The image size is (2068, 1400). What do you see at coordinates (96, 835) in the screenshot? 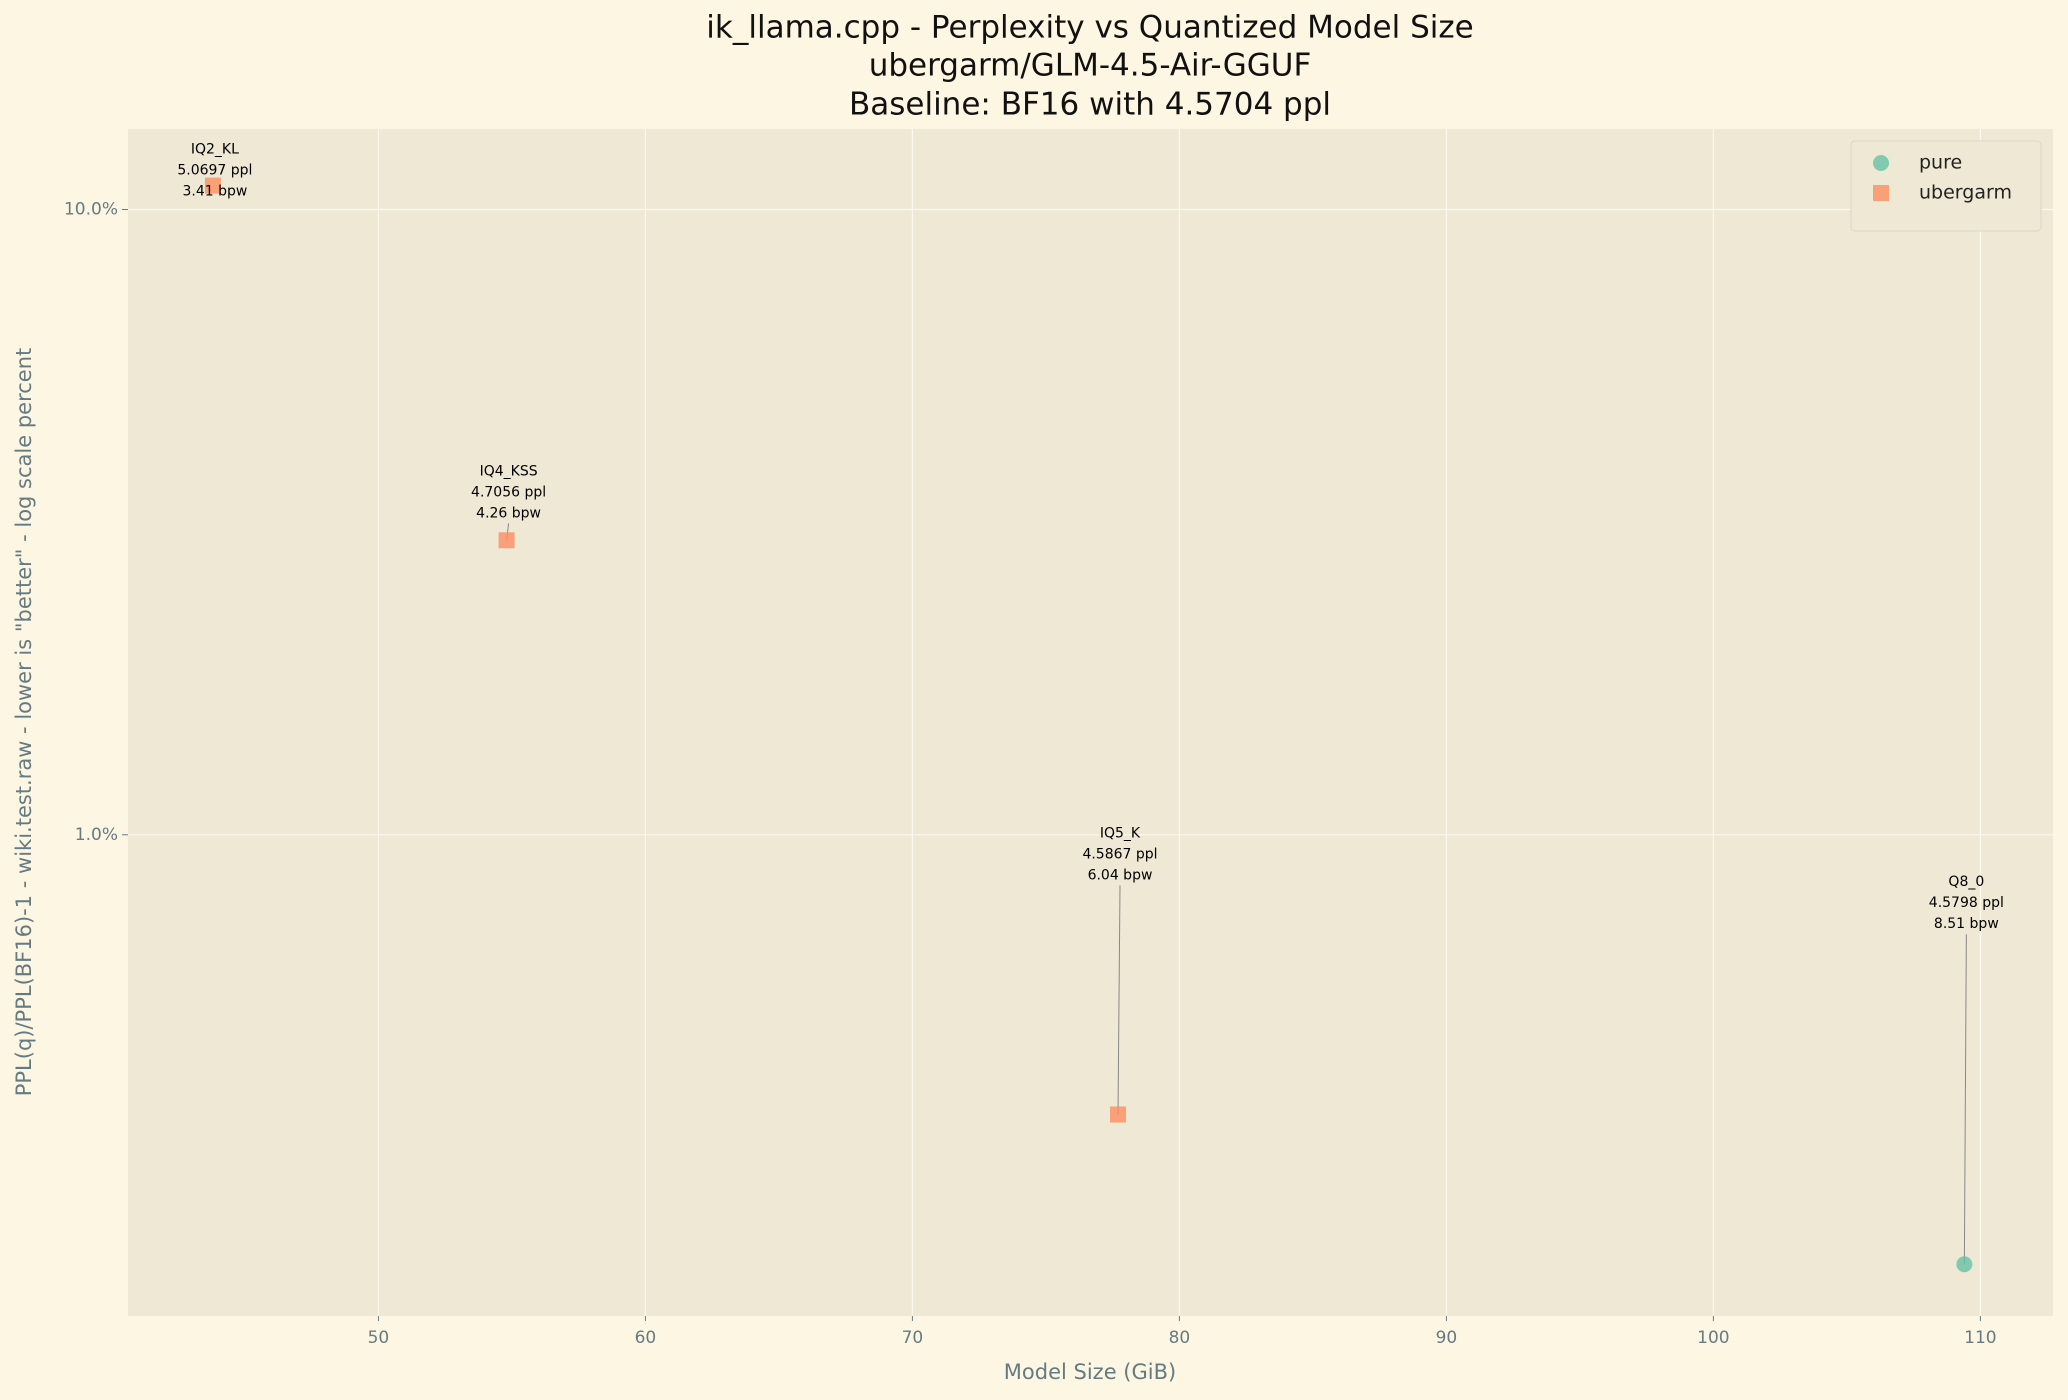
I see `y-tick-label: 1.0%` at bounding box center [96, 835].